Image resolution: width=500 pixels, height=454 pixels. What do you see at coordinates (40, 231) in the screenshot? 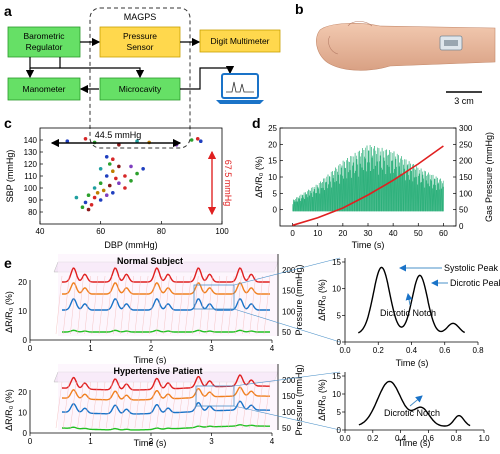
I see `c-xtick-label: 40` at bounding box center [40, 231].